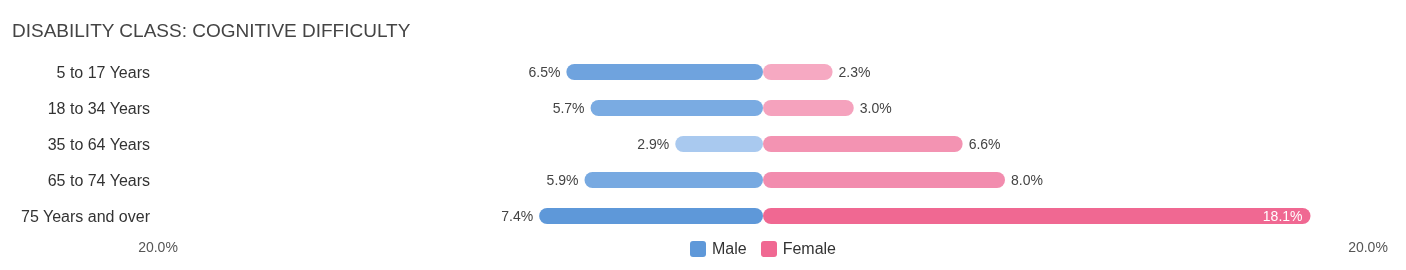 The height and width of the screenshot is (270, 1406). I want to click on y-tick-label: 18 to 34 Years, so click(98, 108).